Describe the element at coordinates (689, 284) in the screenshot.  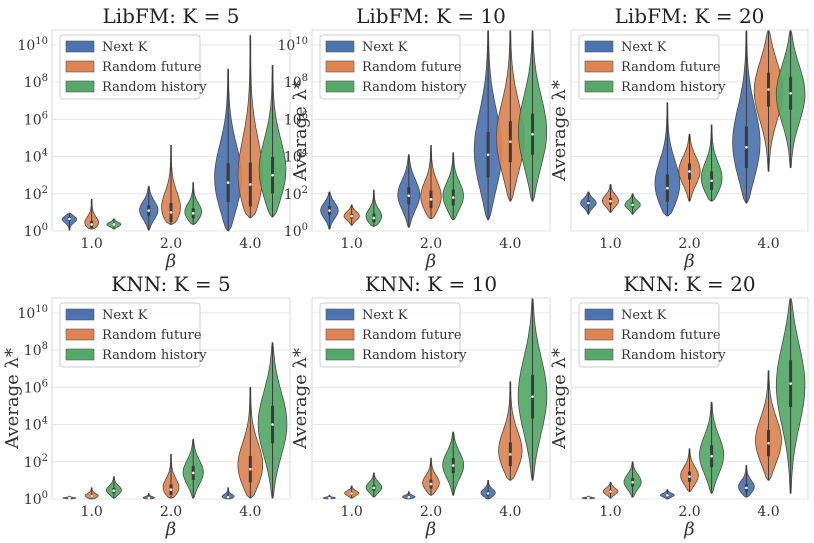
I see `panel-title: KNN: K = 20` at that location.